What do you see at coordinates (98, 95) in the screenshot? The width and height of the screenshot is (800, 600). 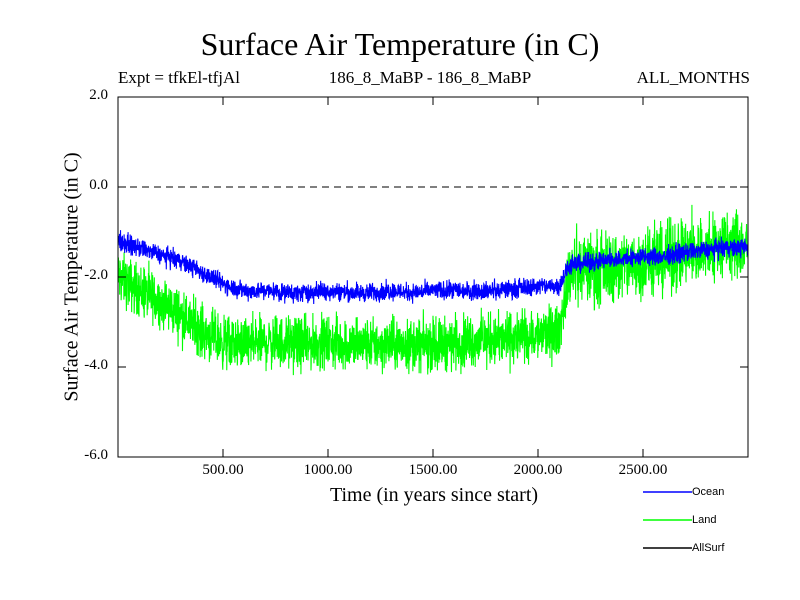 I see `y-tick-label: 2.0` at bounding box center [98, 95].